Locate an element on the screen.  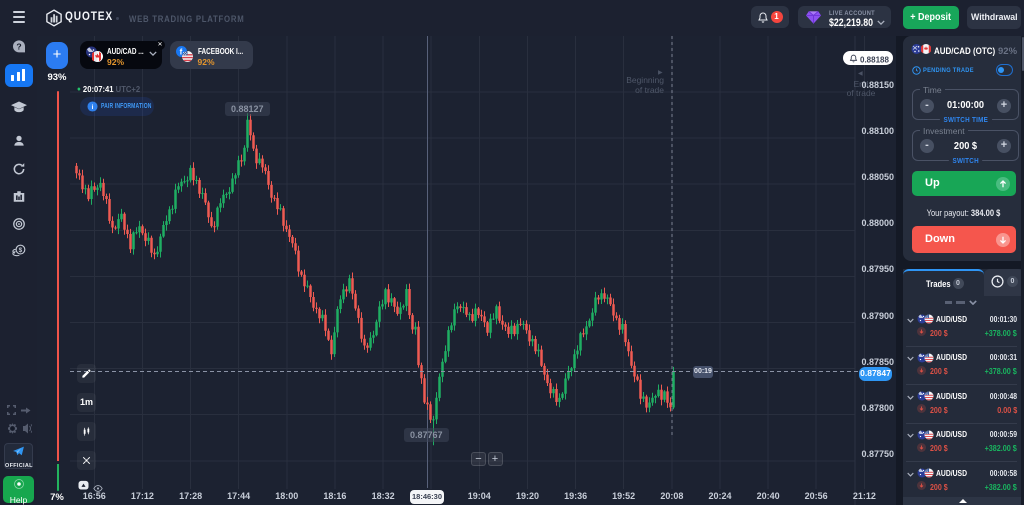
svg-text: f is located at coordinates (180, 51).